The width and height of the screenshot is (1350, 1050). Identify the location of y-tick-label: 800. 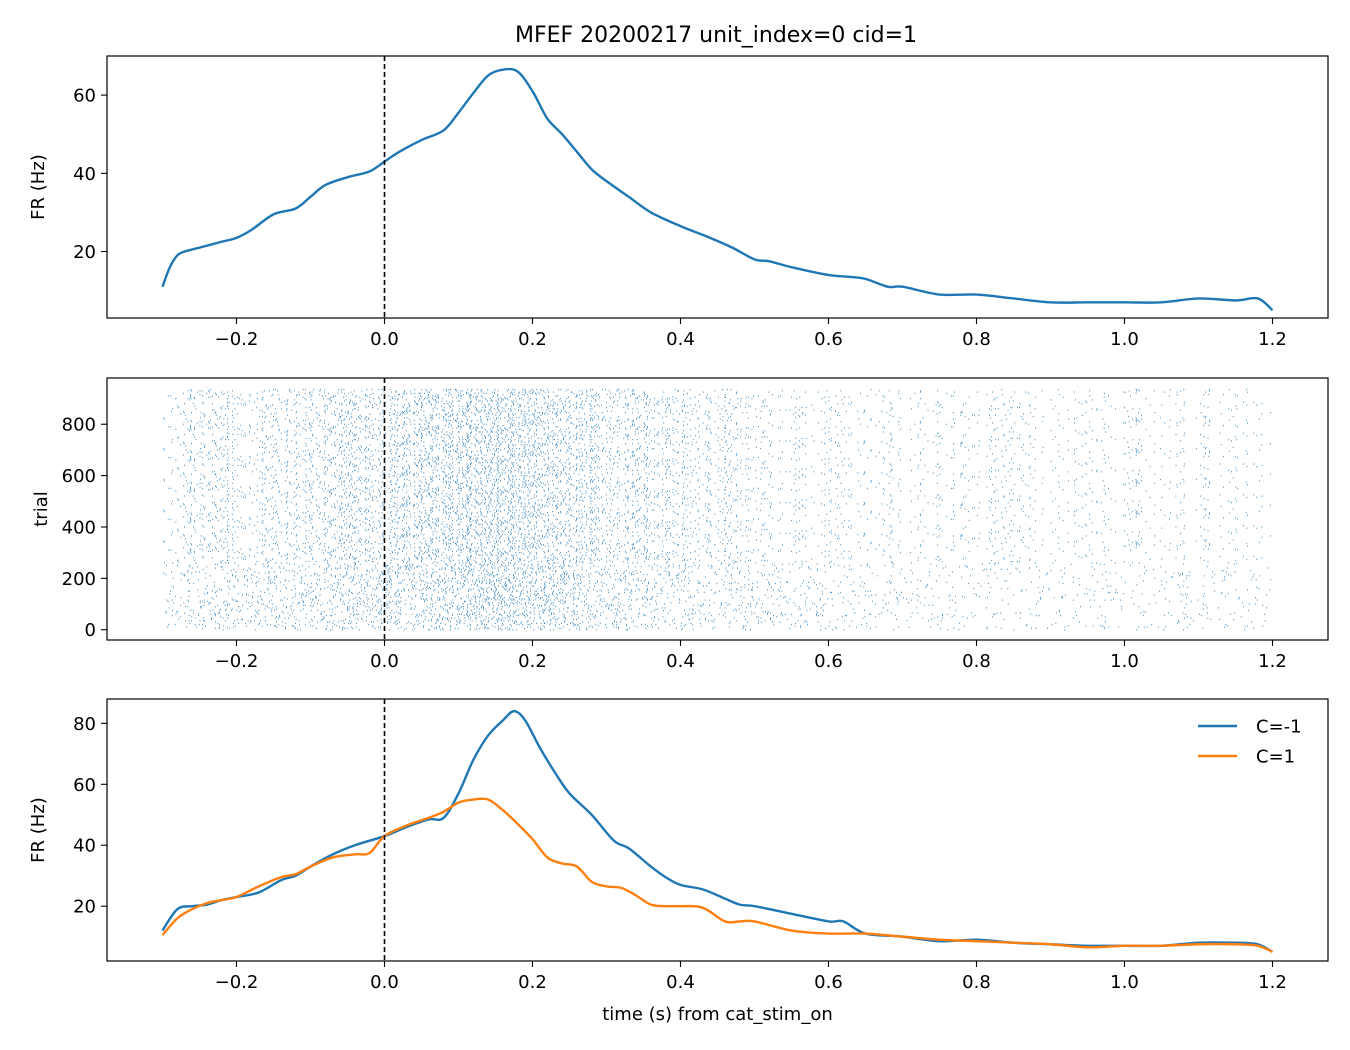
(79, 425).